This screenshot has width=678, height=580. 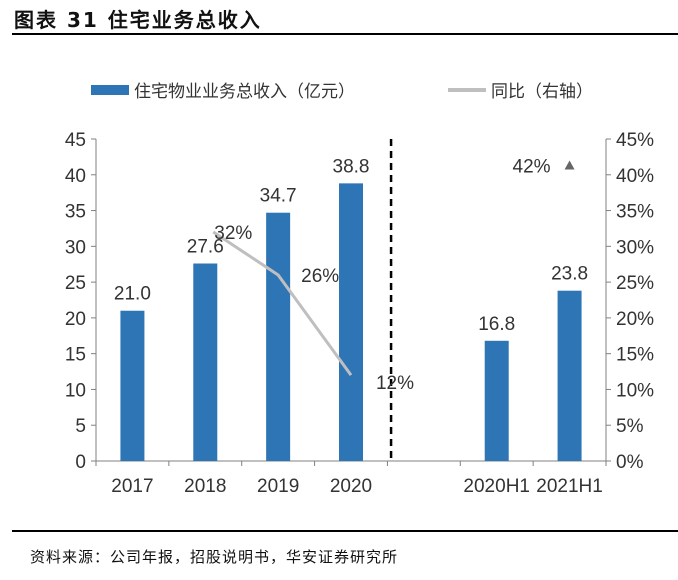 I want to click on bar-label: 21.0, so click(x=132, y=294).